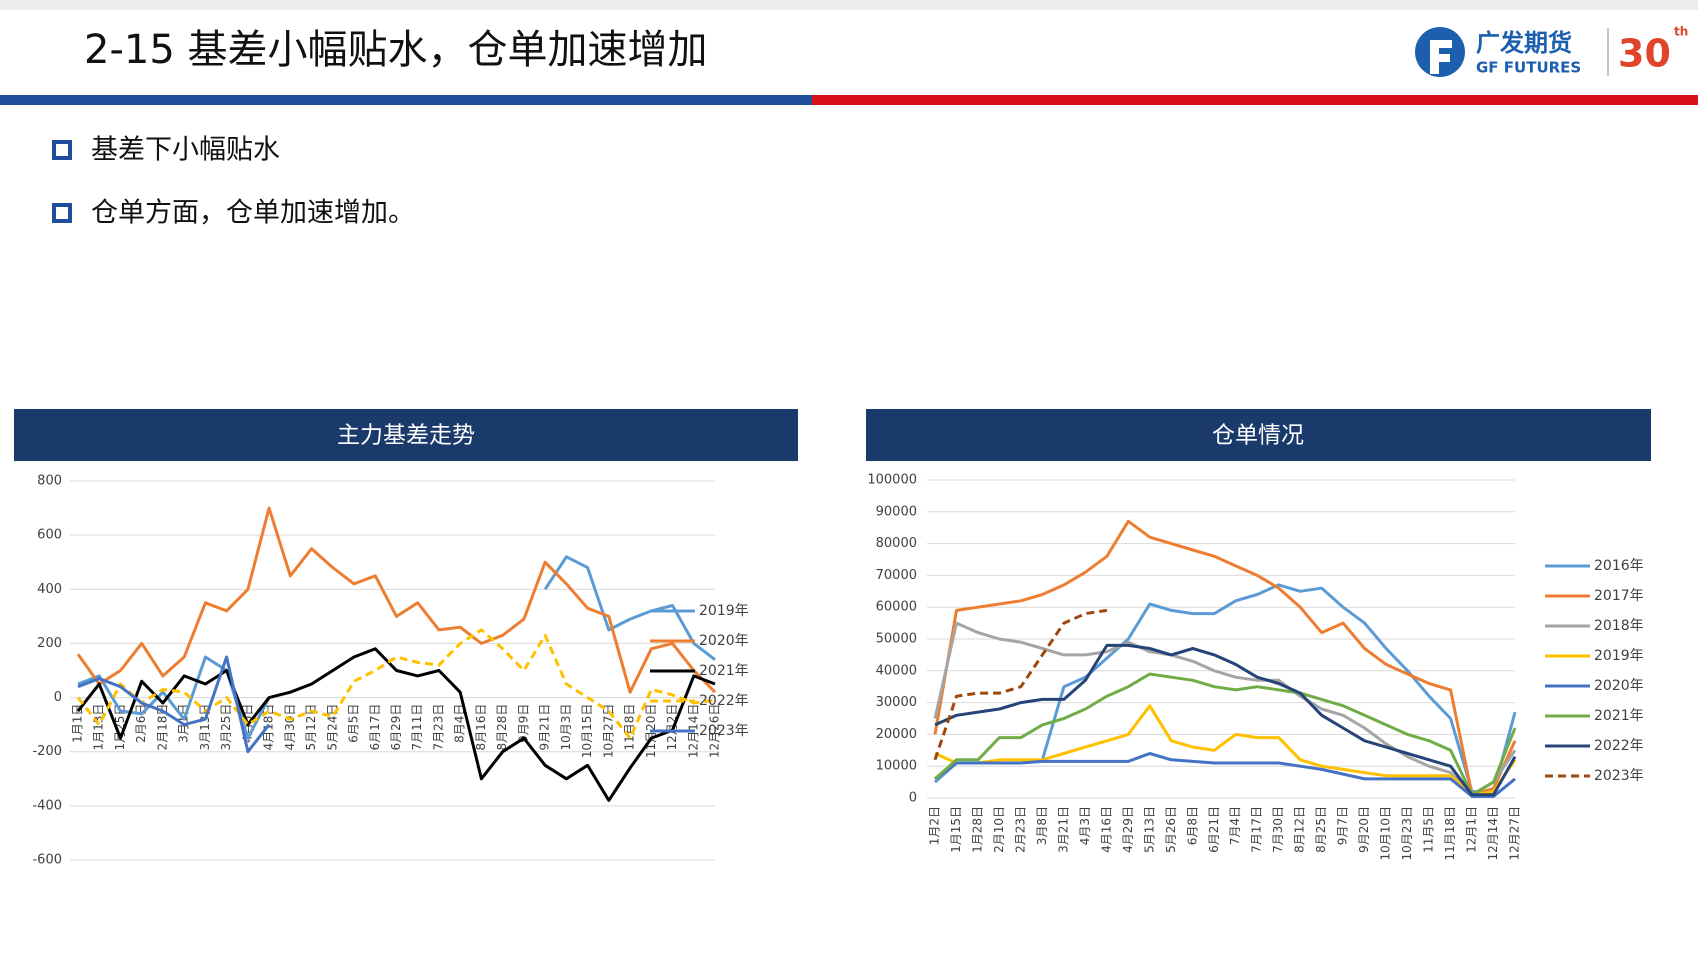  I want to click on y-tick-label: 50000, so click(896, 639).